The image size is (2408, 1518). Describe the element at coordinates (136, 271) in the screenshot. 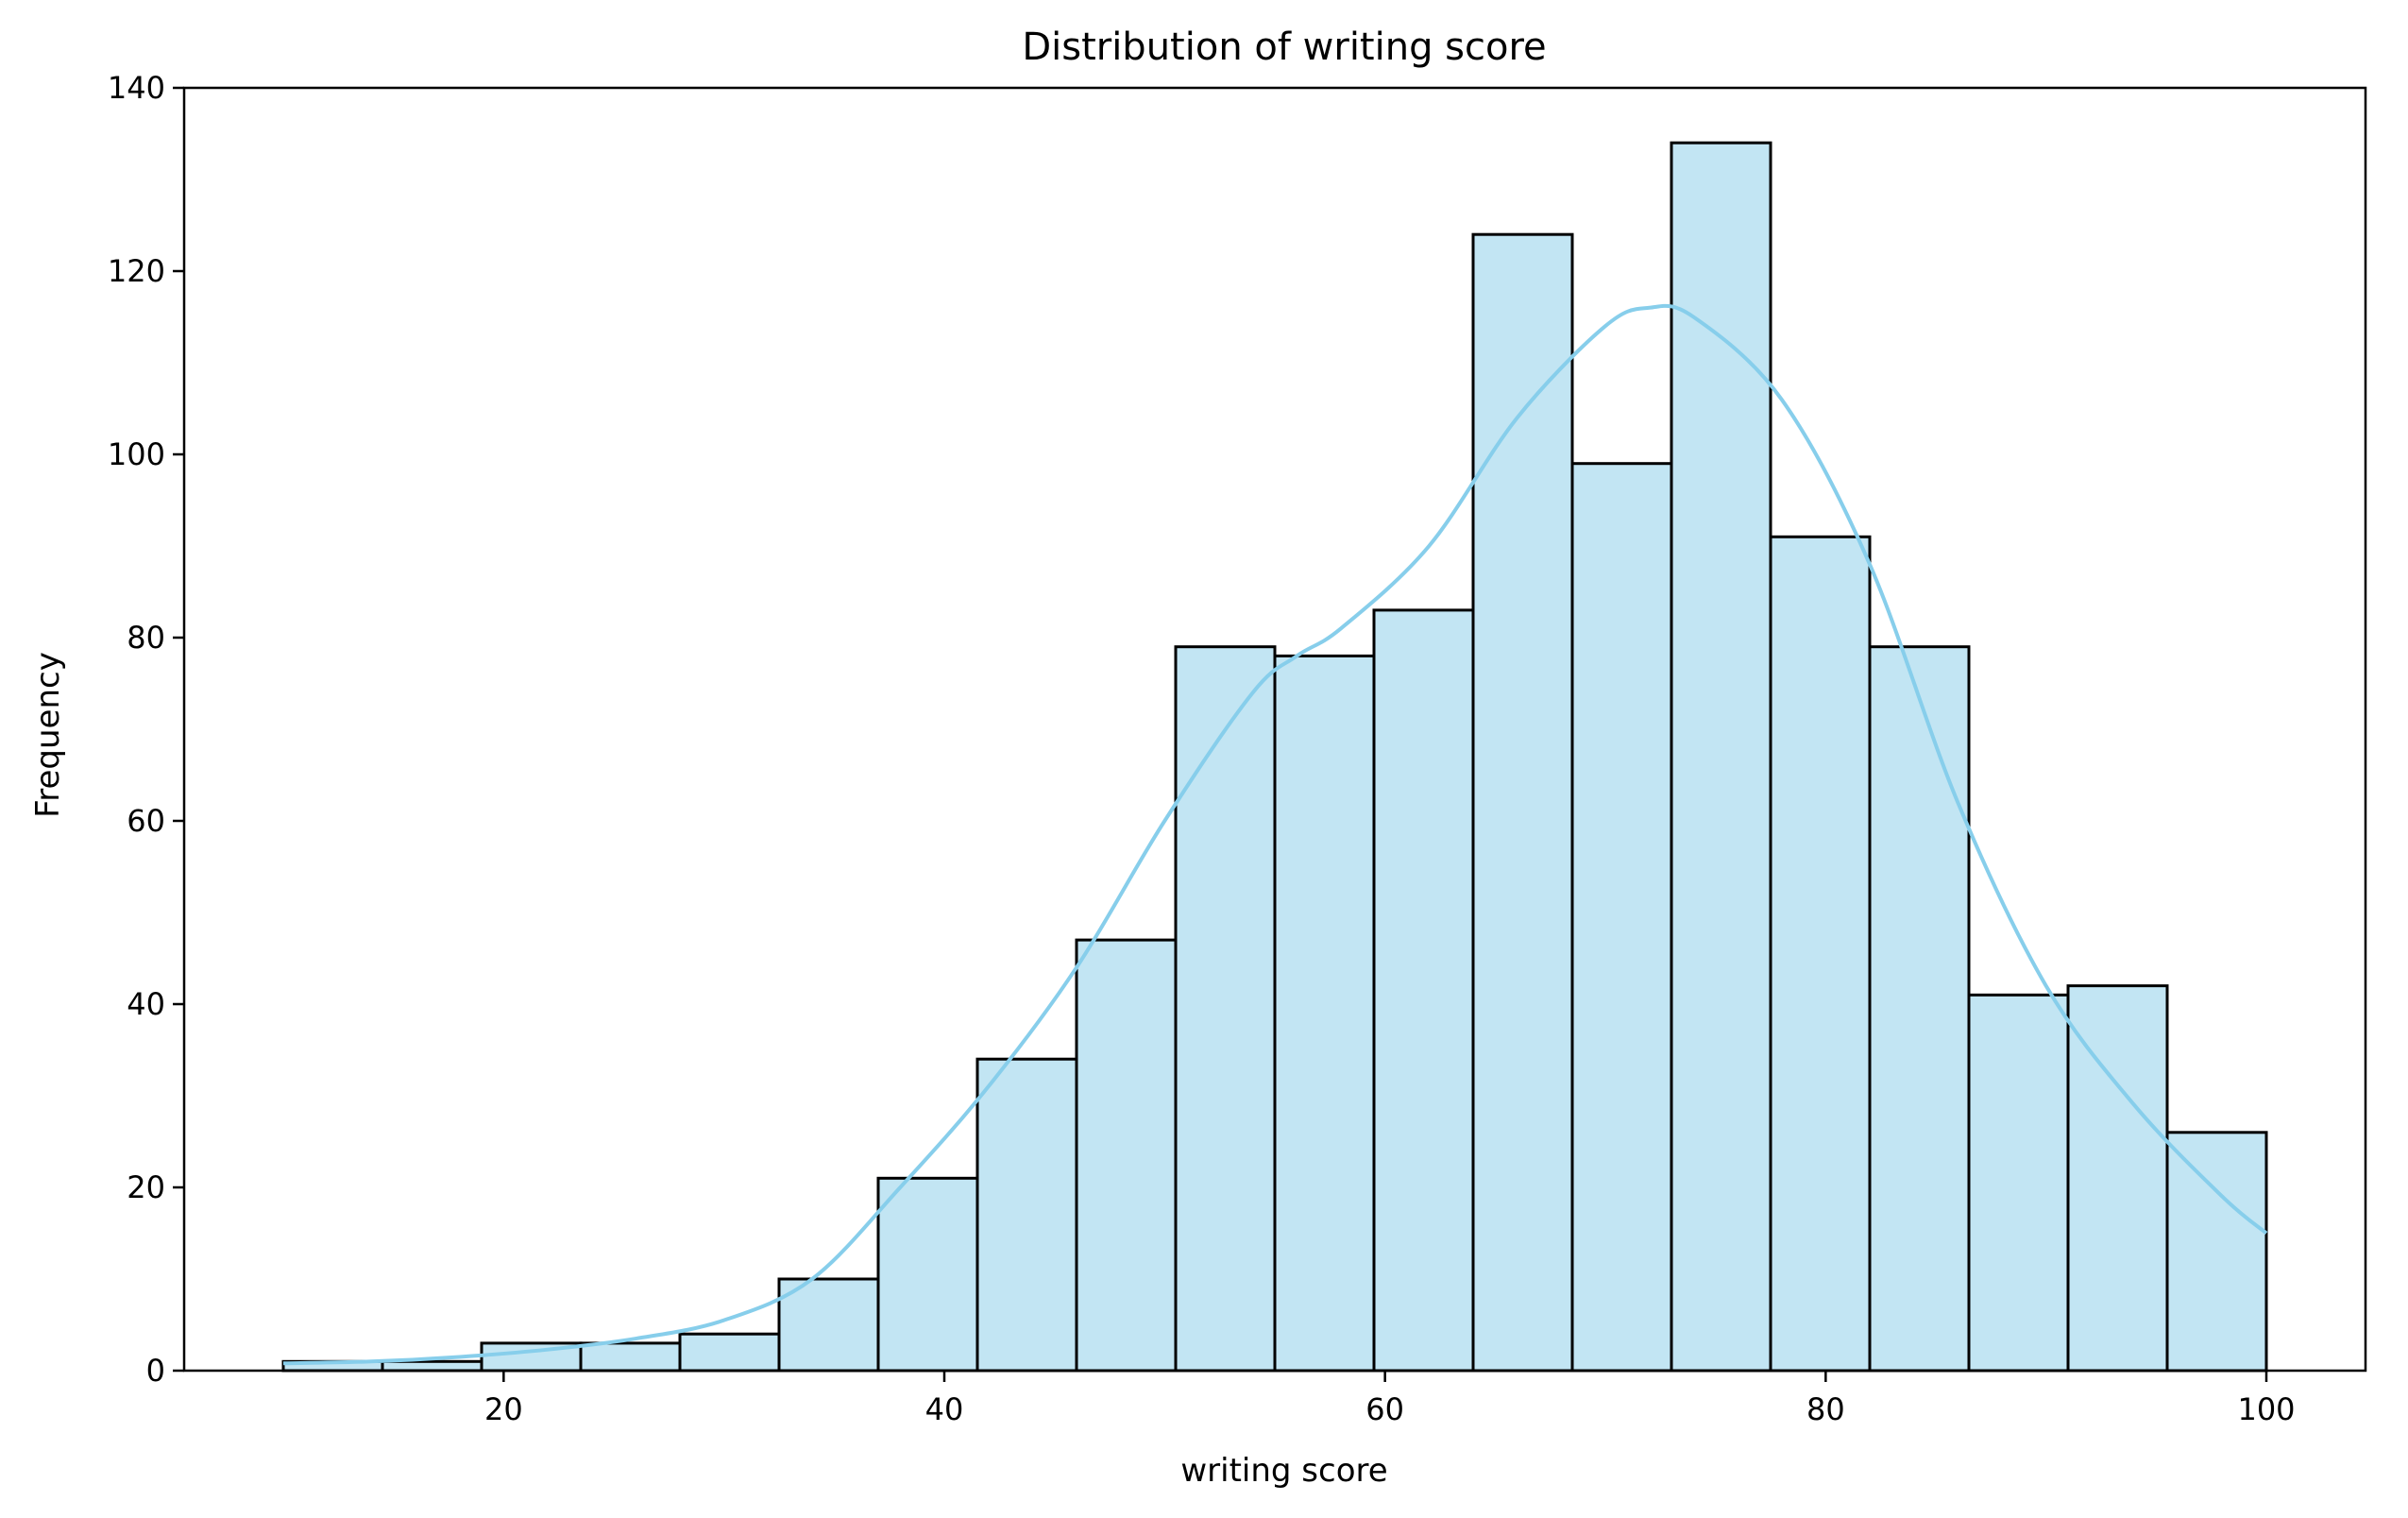

I see `y-tick-label: 120` at that location.